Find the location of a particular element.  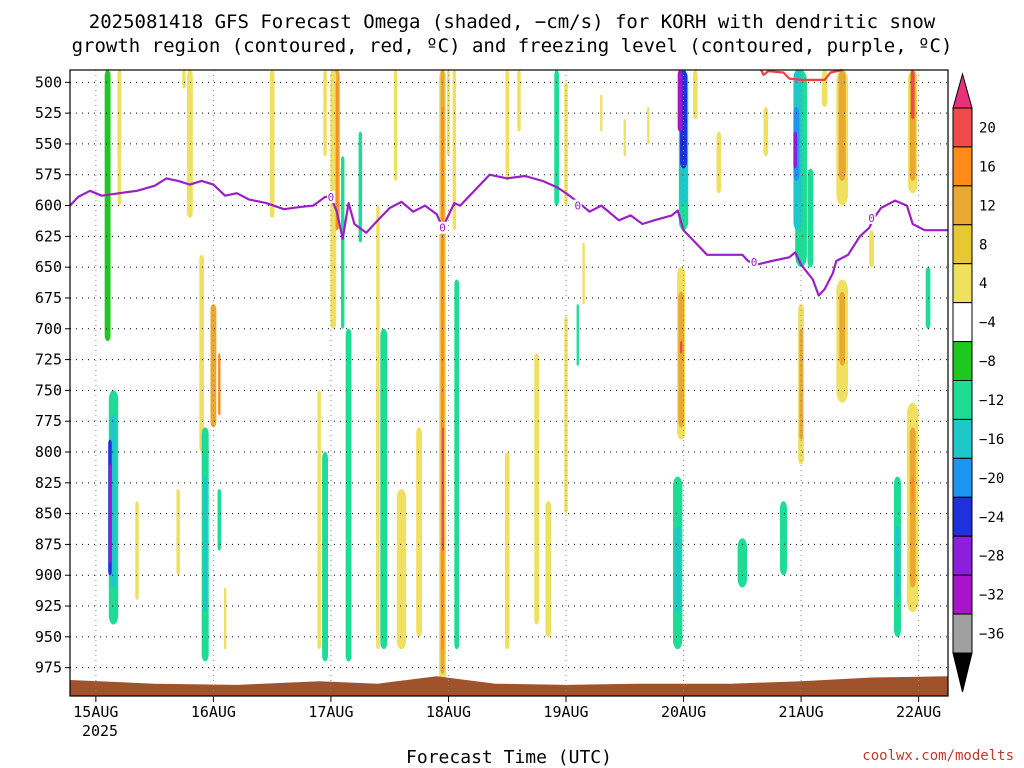

credit-link: coolwx.com/modelts is located at coordinates (938, 756).